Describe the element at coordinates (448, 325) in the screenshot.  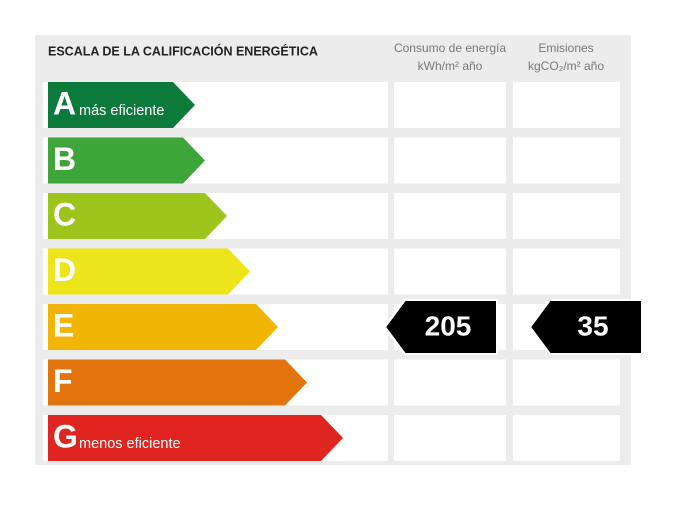
I see `value: 205` at that location.